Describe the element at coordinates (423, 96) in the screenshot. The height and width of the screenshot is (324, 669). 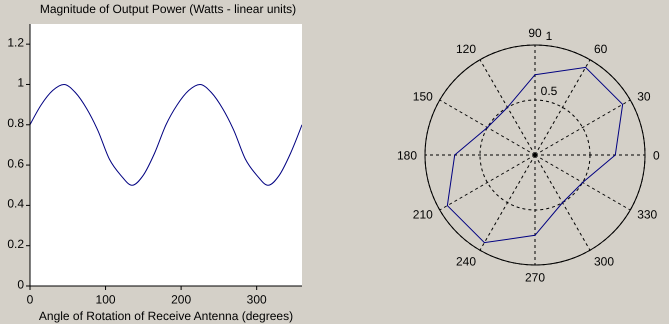
I see `spoke-label: 150` at that location.